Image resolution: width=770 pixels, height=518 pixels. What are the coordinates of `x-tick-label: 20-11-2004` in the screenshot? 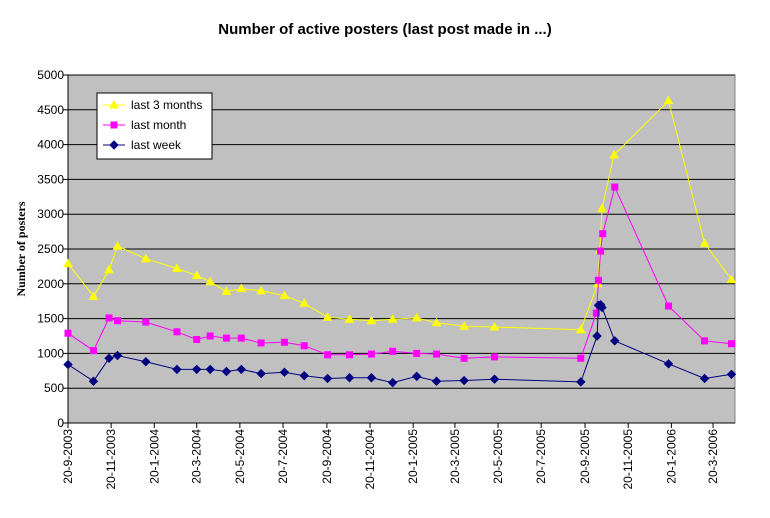 It's located at (370, 459).